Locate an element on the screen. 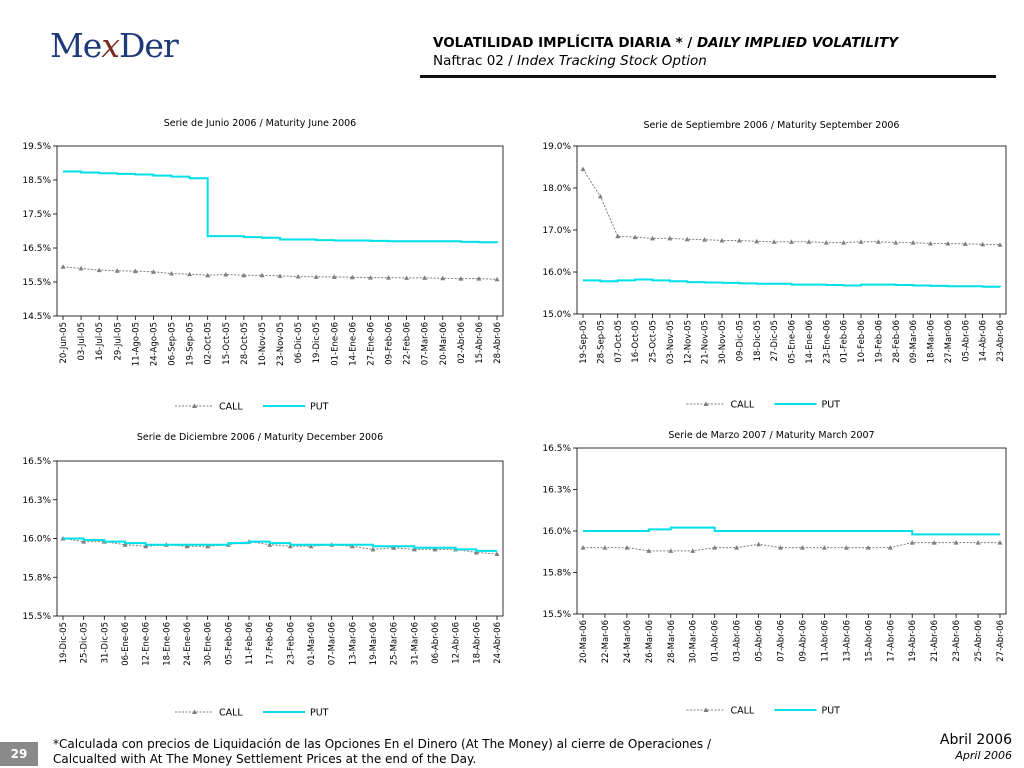 The height and width of the screenshot is (768, 1024). y-tick-label: 14.5% is located at coordinates (36, 317).